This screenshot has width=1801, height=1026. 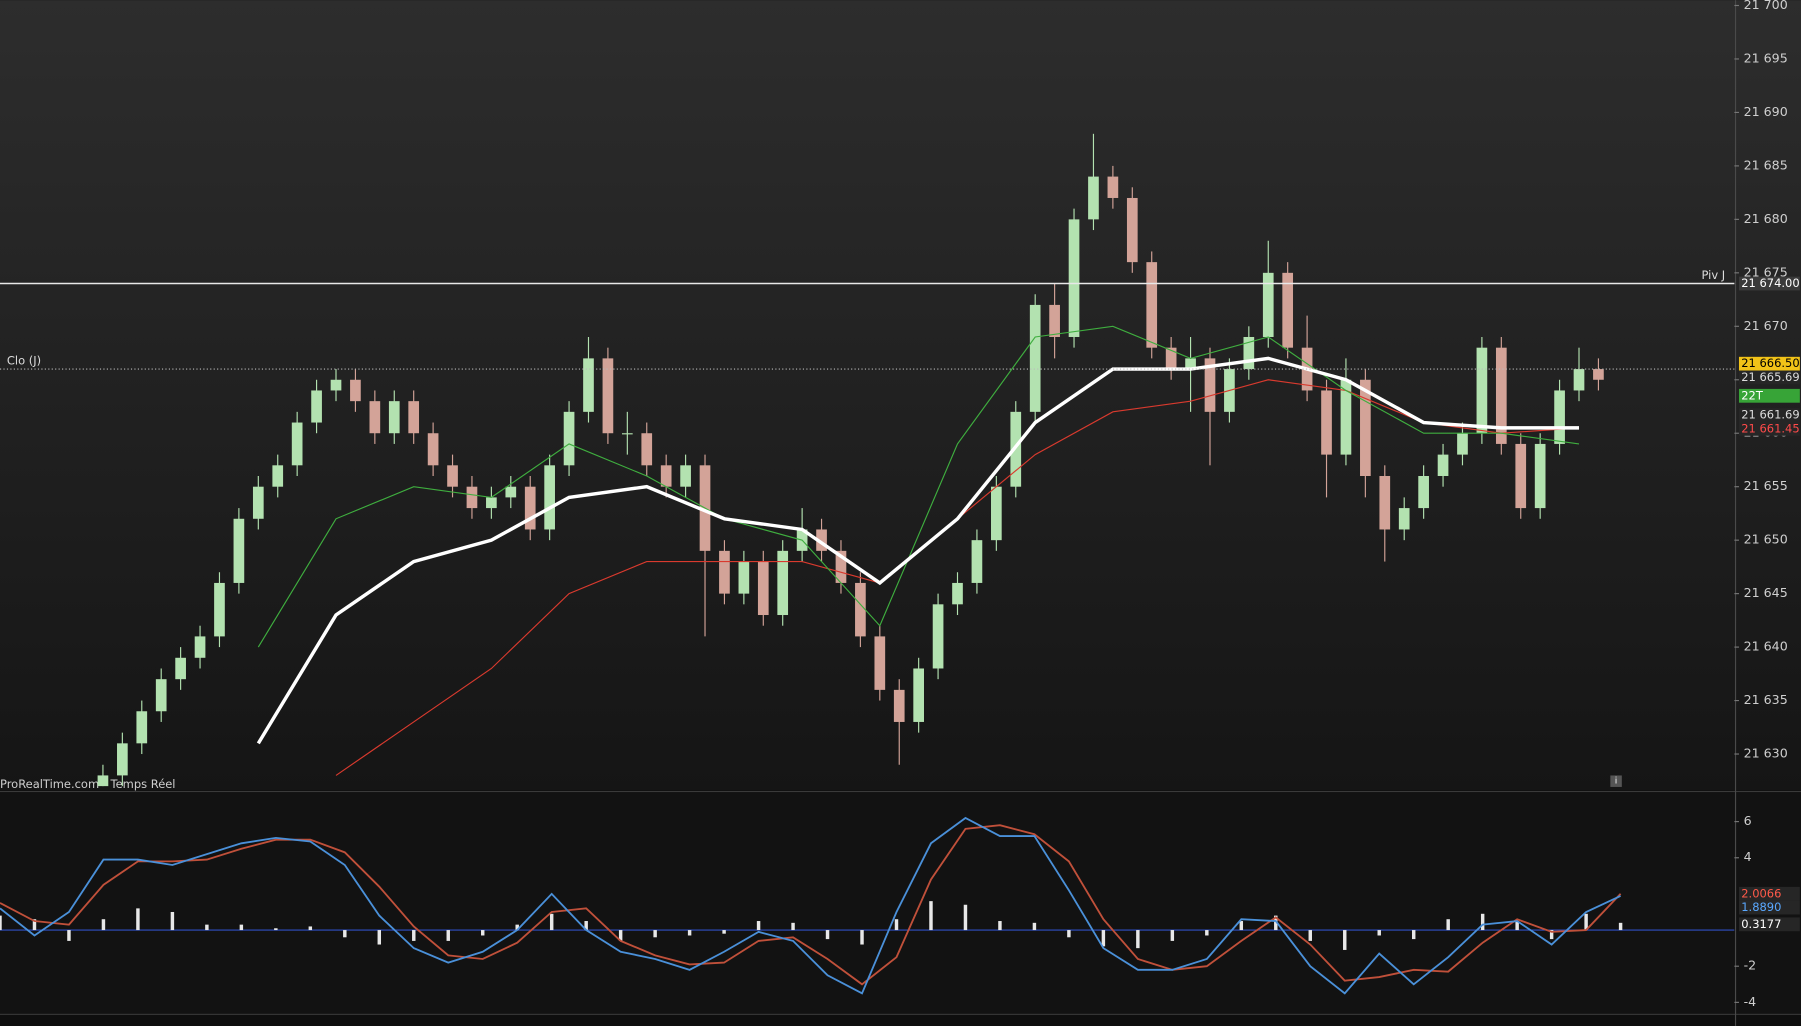 What do you see at coordinates (1770, 283) in the screenshot?
I see `price-tag-label: 21 674.00` at bounding box center [1770, 283].